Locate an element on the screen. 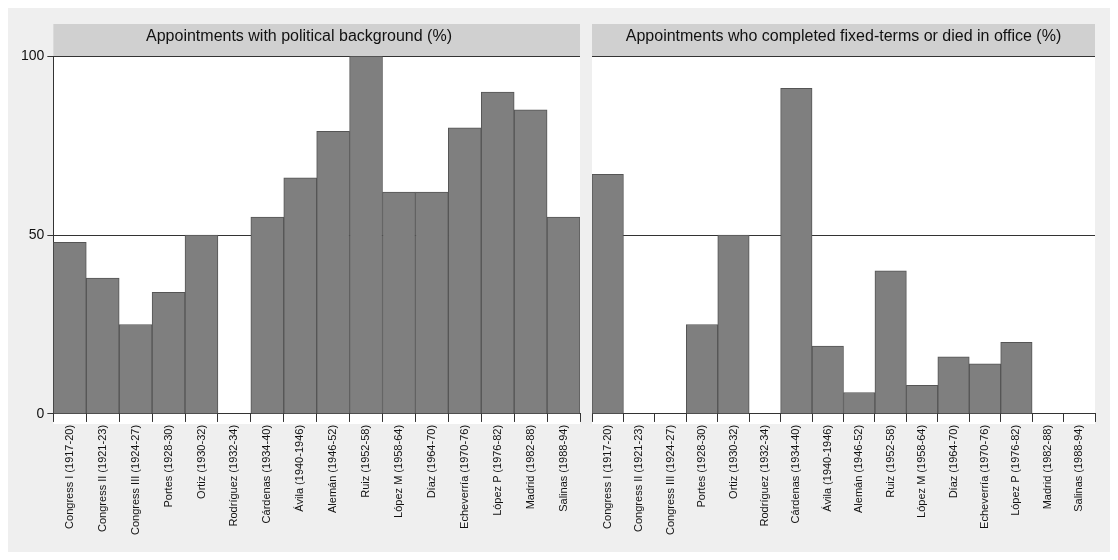 This screenshot has height=560, width=1118. y-tick-label: 50 is located at coordinates (36, 233).